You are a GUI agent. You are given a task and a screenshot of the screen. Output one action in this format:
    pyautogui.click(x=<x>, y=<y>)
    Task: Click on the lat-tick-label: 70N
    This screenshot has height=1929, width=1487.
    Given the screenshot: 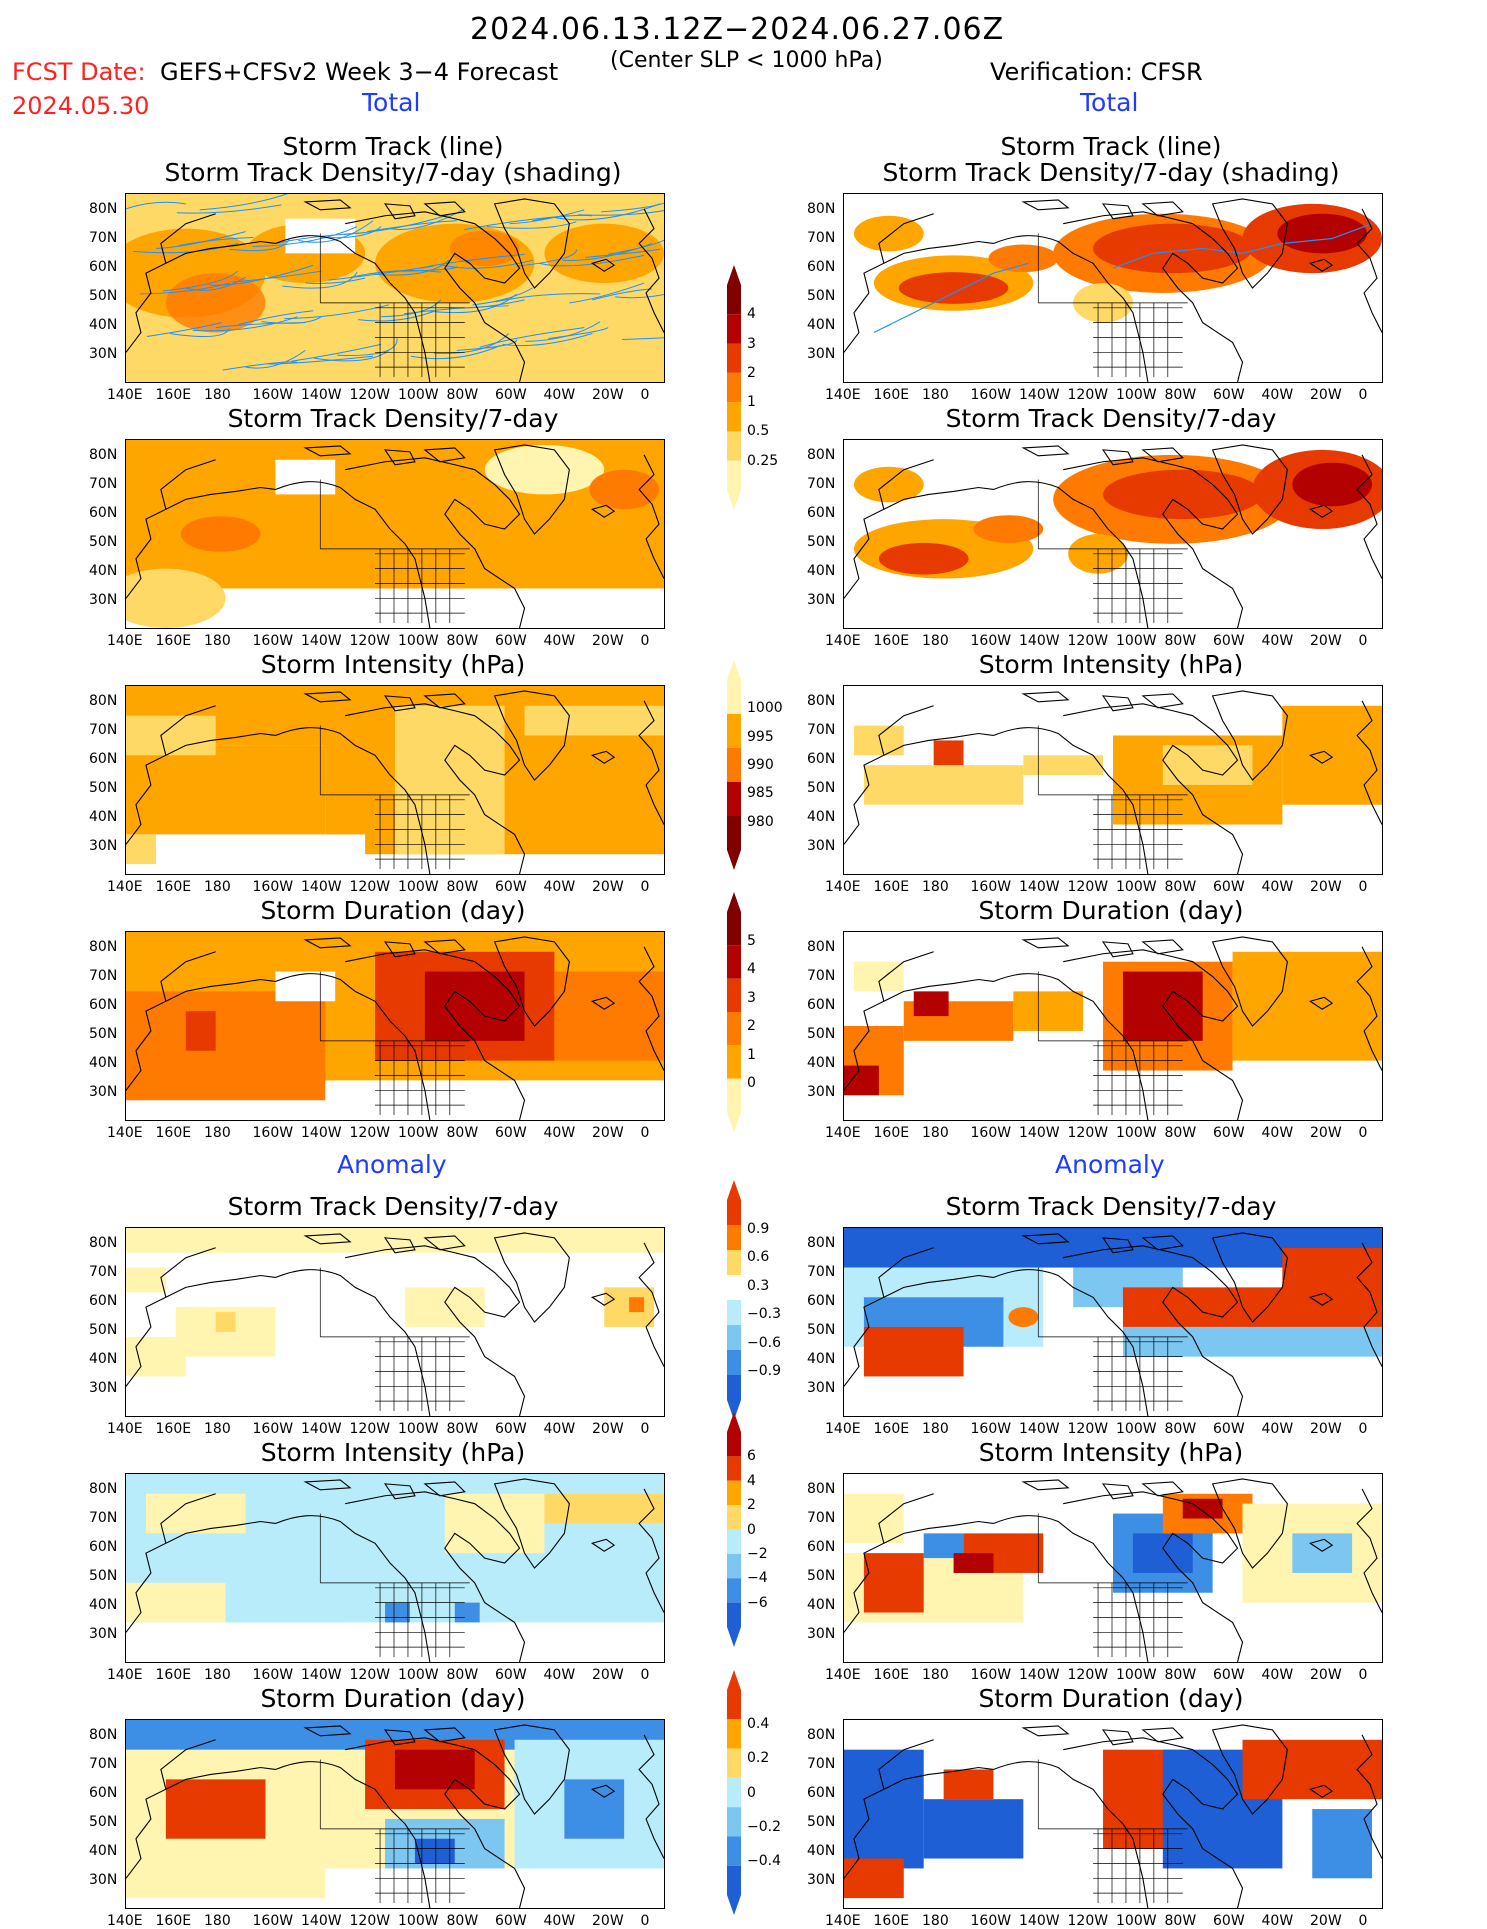 What is the action you would take?
    pyautogui.click(x=103, y=976)
    